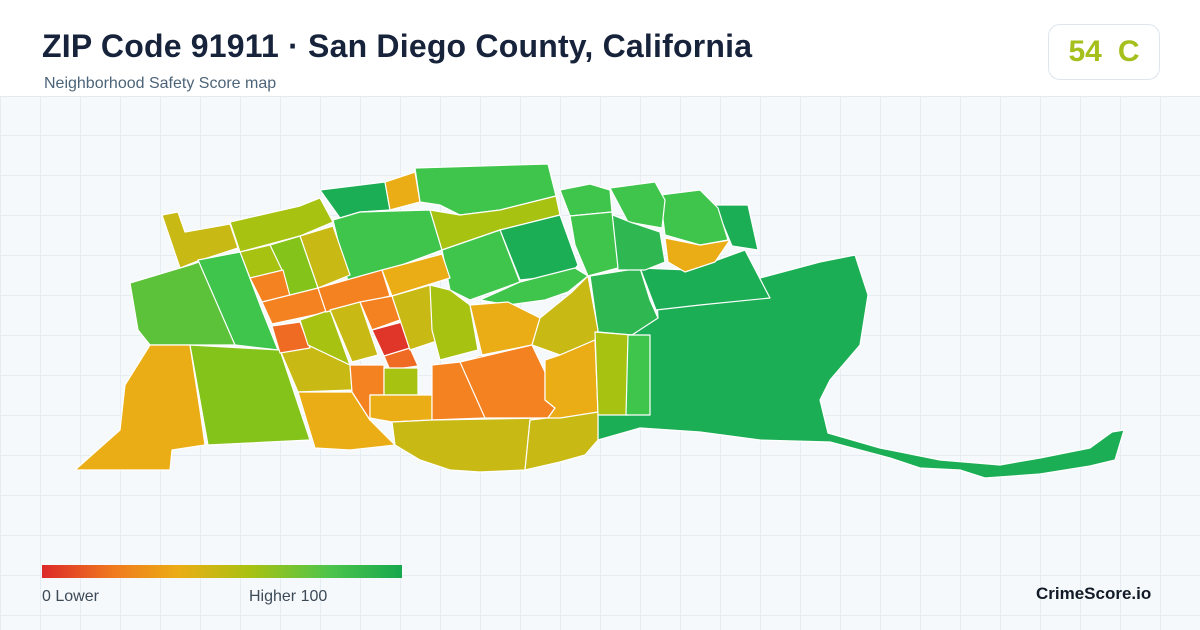 The height and width of the screenshot is (630, 1200). I want to click on score-value: 54, so click(1085, 51).